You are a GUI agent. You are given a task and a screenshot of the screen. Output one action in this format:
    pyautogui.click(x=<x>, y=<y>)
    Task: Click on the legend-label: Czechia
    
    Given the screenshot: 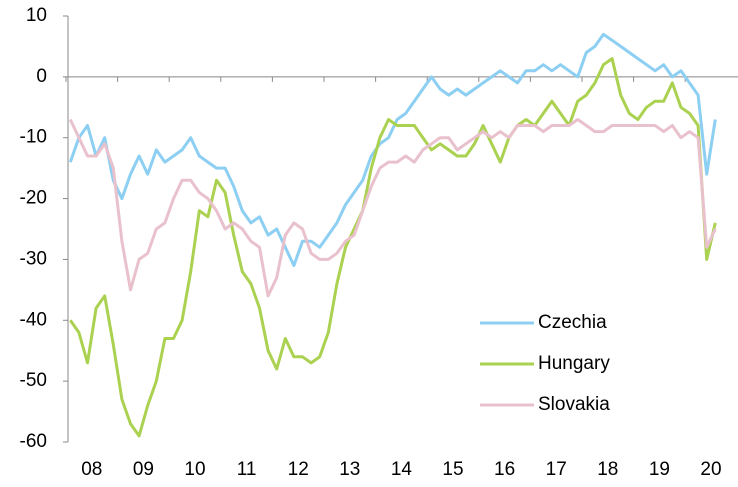 What is the action you would take?
    pyautogui.click(x=572, y=322)
    